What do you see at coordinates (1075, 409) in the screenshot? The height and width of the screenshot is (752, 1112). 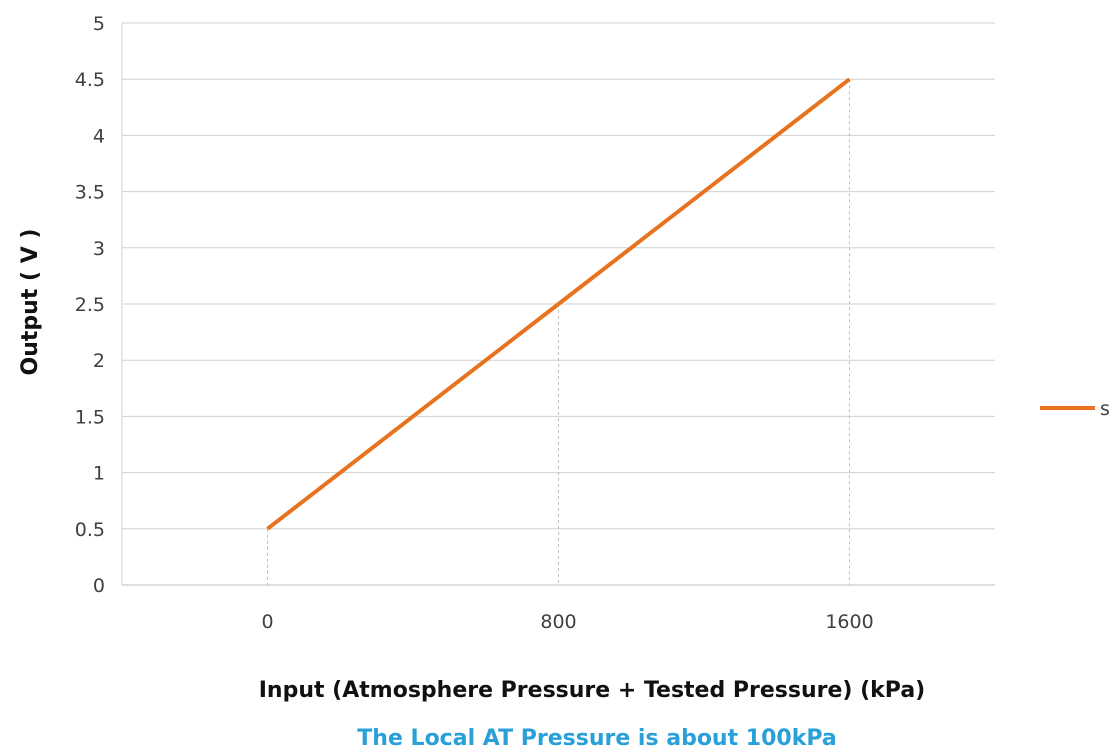 I see `legend: s` at bounding box center [1075, 409].